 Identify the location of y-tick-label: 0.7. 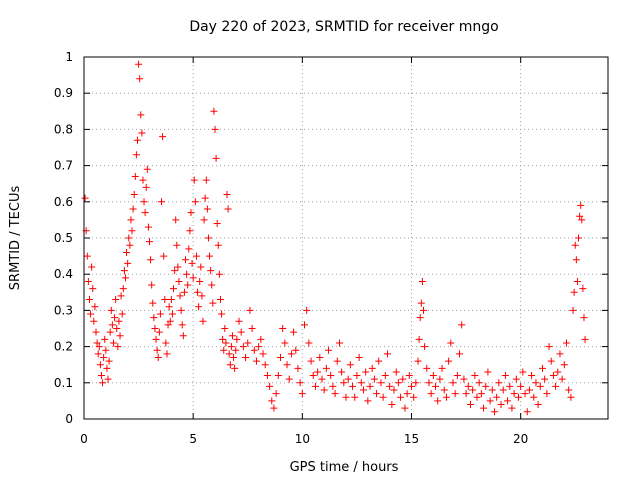
(63, 166).